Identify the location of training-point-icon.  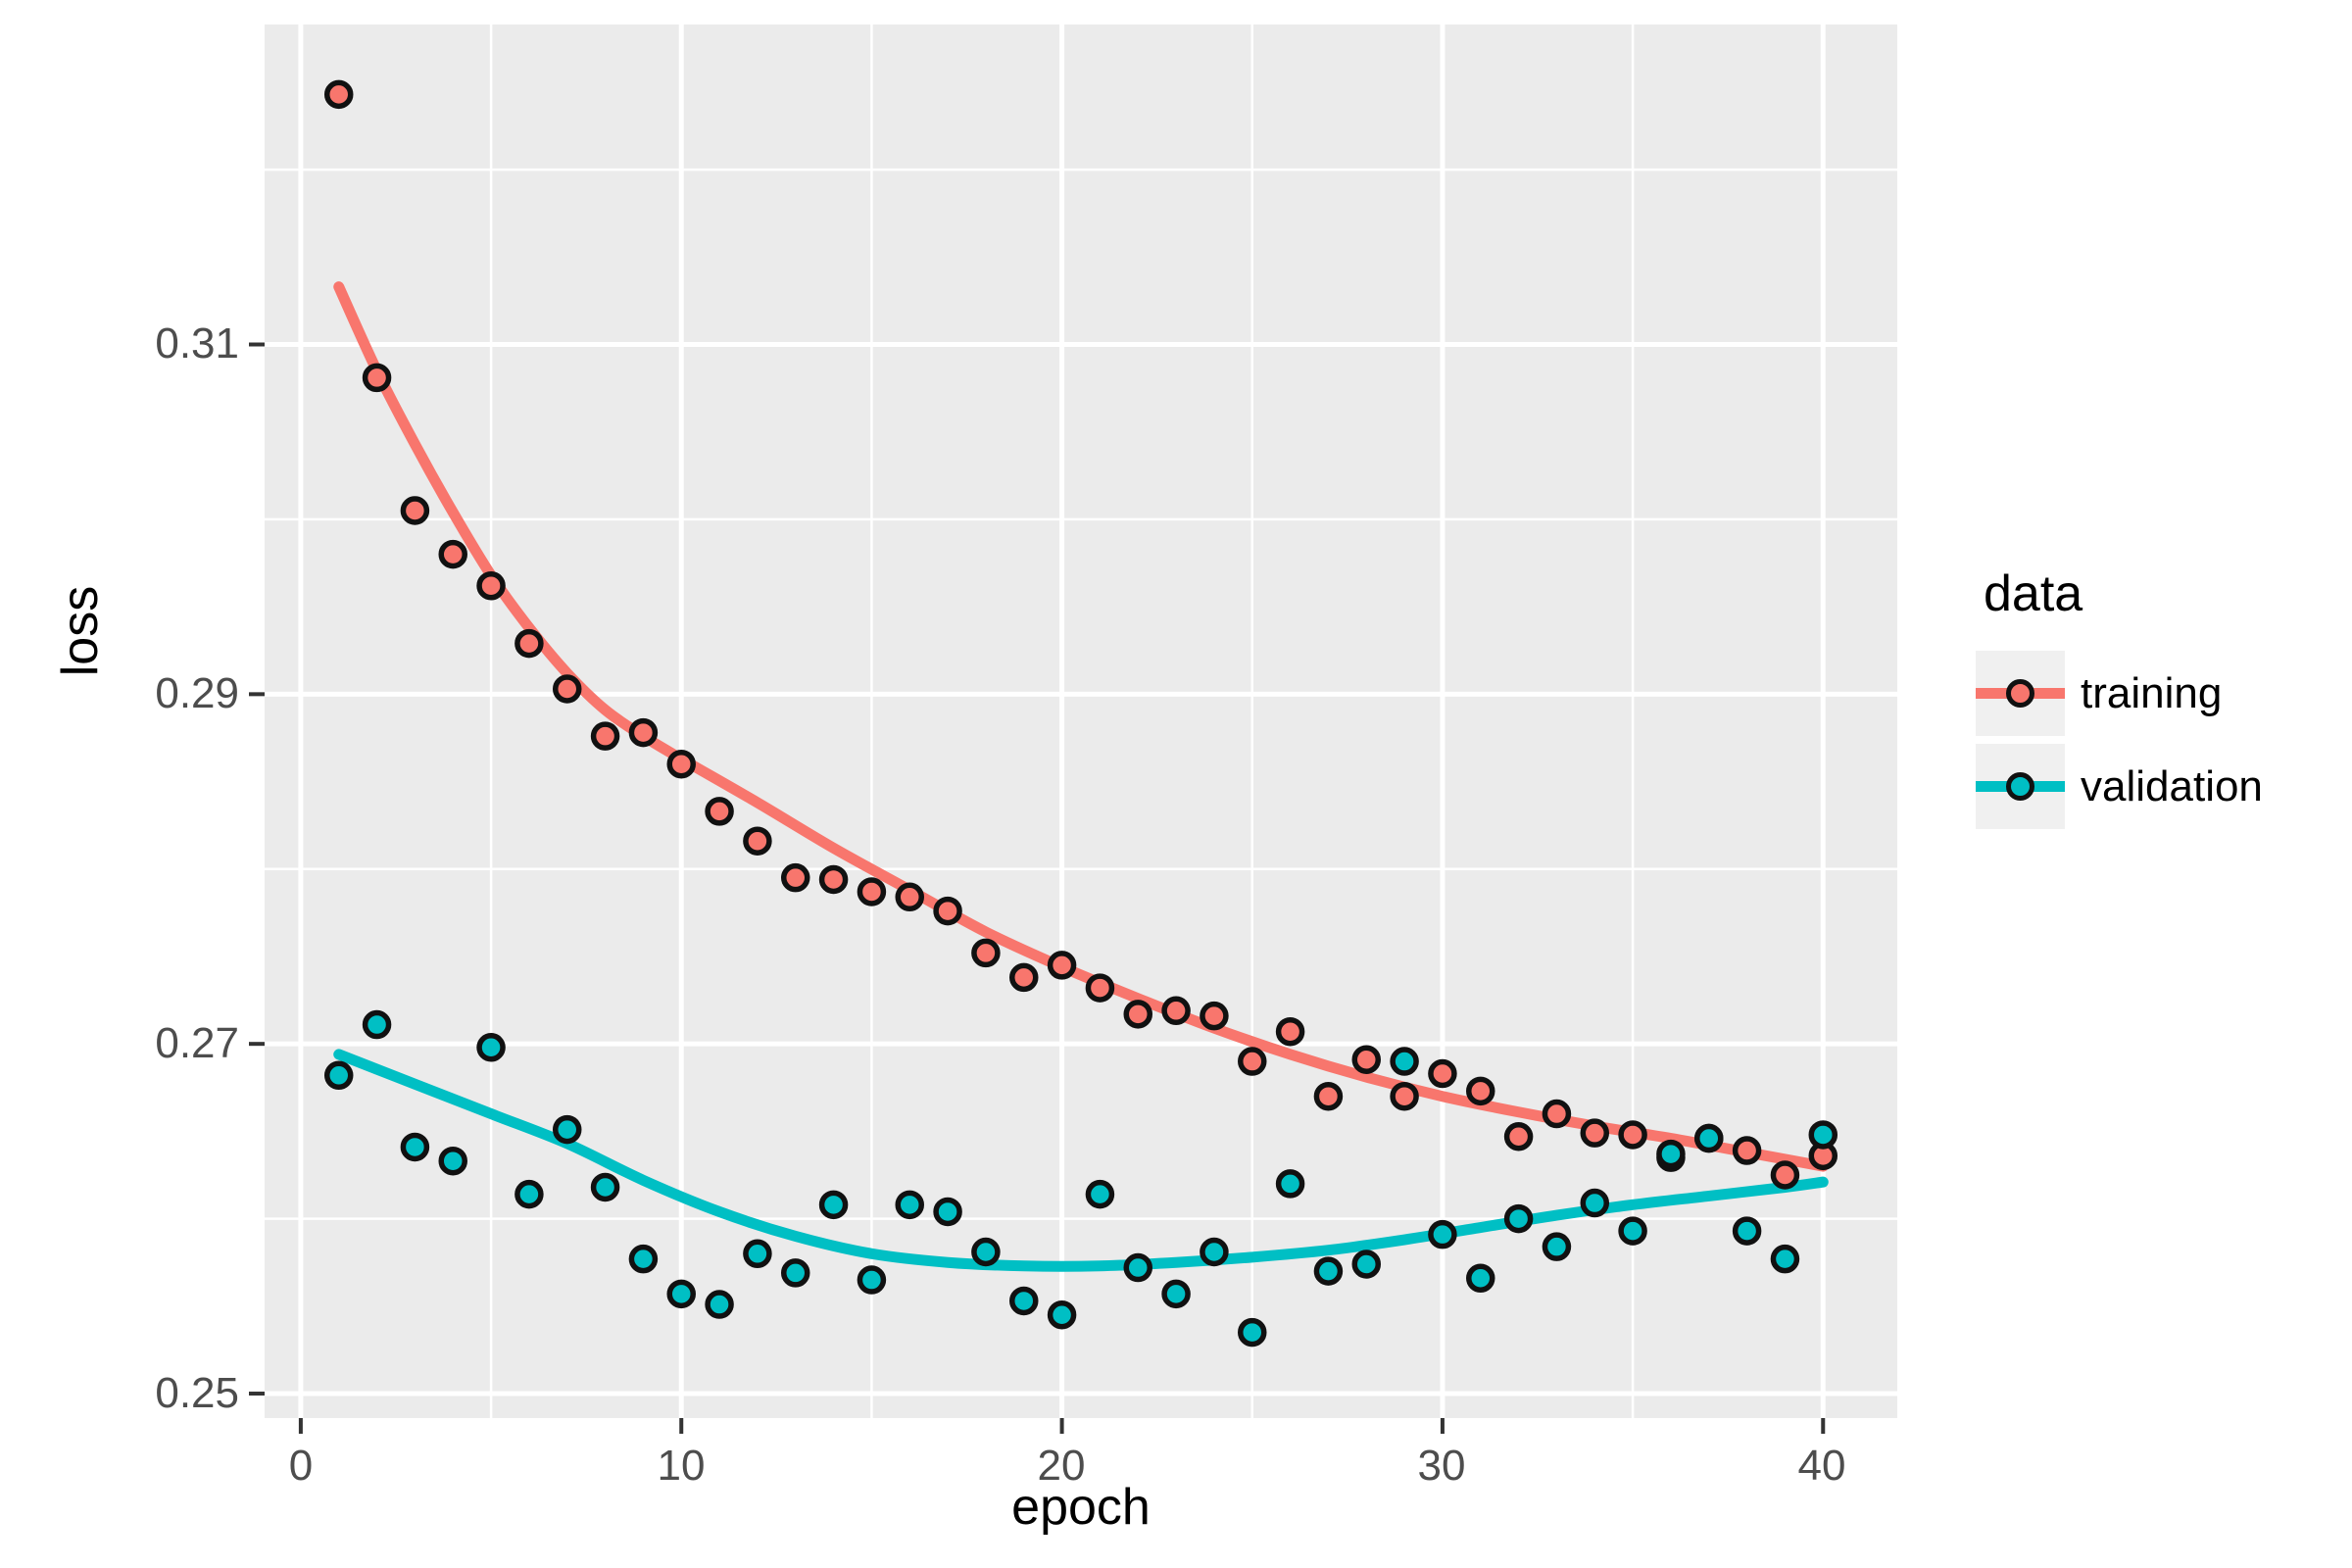
(2020, 693).